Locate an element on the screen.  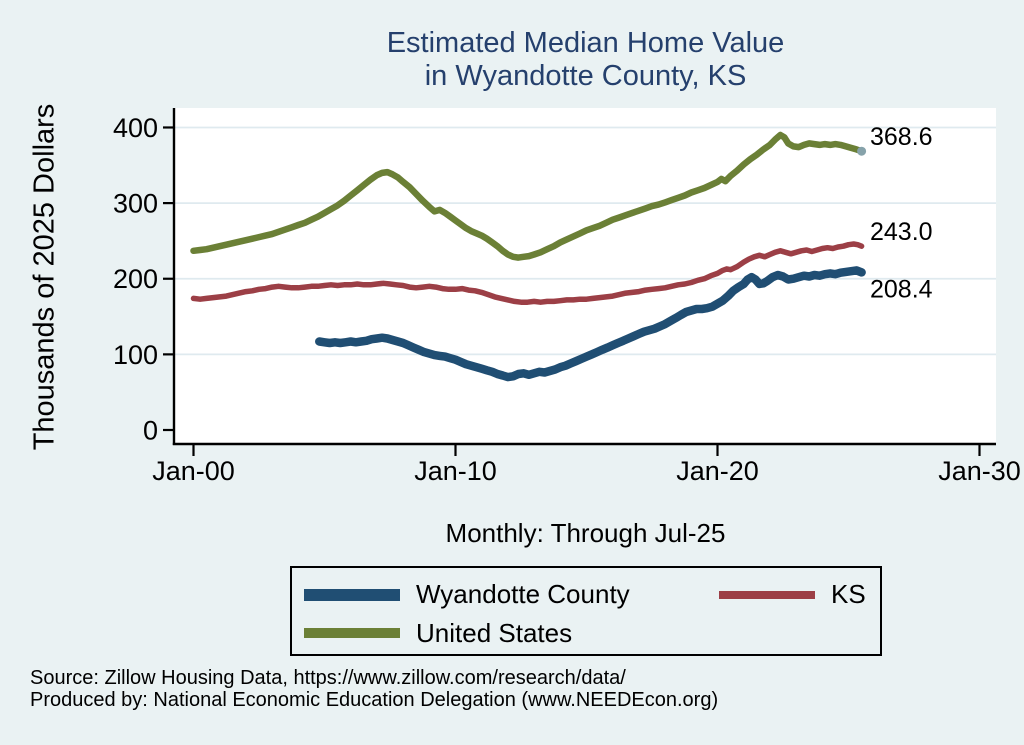
x-tick-label-Jan-30: Jan-30 is located at coordinates (979, 471).